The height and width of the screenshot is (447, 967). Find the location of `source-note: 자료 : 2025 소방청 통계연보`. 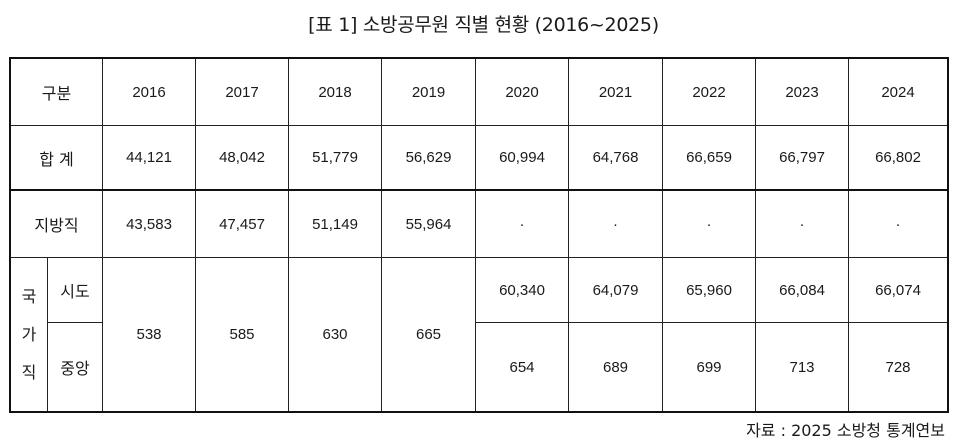

source-note: 자료 : 2025 소방청 통계연보 is located at coordinates (845, 430).